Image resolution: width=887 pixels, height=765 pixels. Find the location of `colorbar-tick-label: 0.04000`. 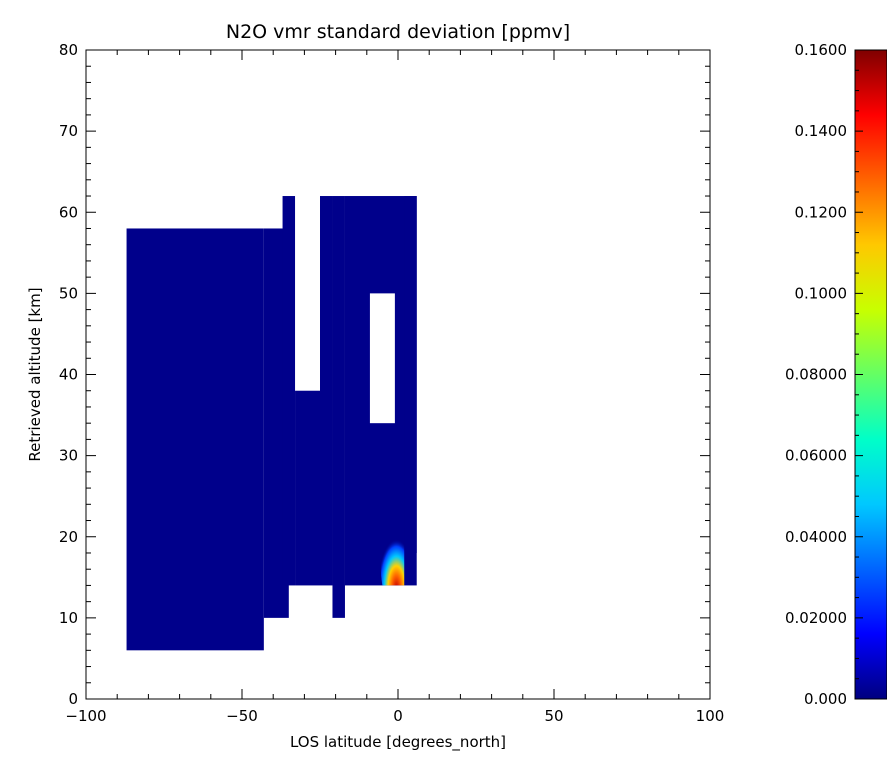

colorbar-tick-label: 0.04000 is located at coordinates (816, 537).